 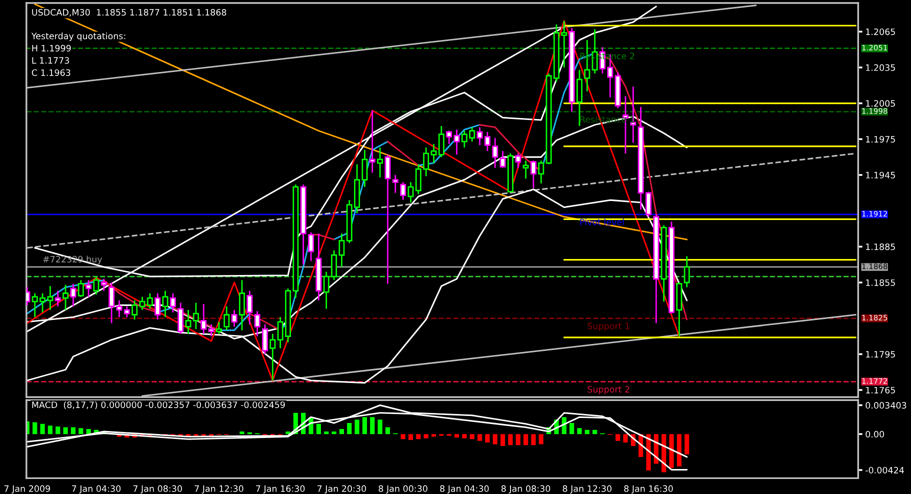 I want to click on y-tick-label: -0.00424, so click(x=885, y=470).